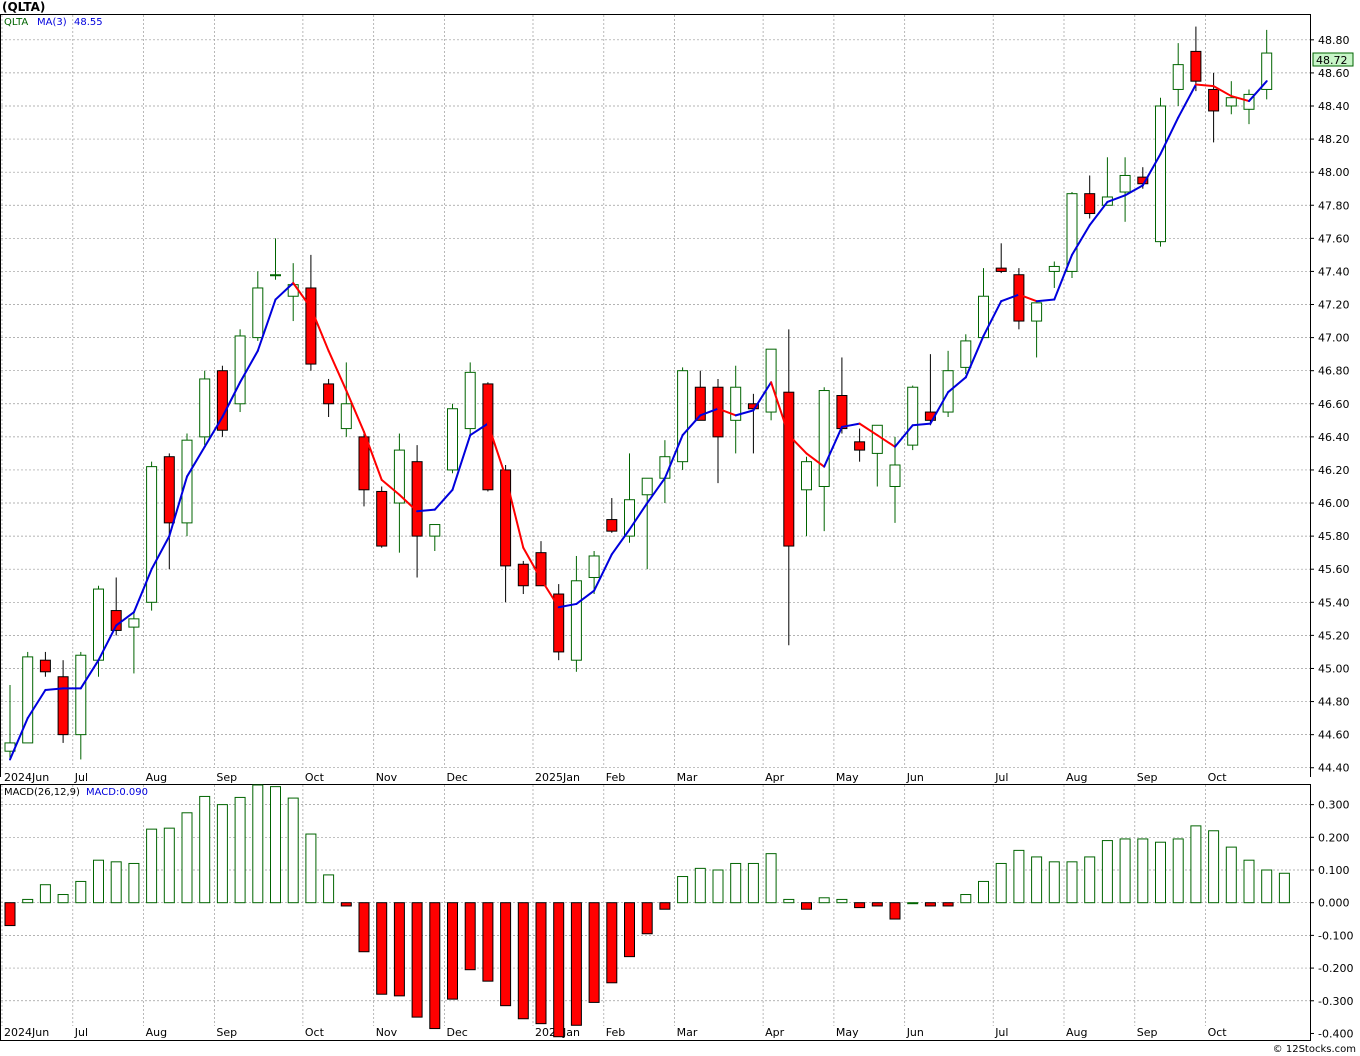 The image size is (1360, 1056). Describe the element at coordinates (1076, 1032) in the screenshot. I see `macd-x-tick-label: Aug` at that location.